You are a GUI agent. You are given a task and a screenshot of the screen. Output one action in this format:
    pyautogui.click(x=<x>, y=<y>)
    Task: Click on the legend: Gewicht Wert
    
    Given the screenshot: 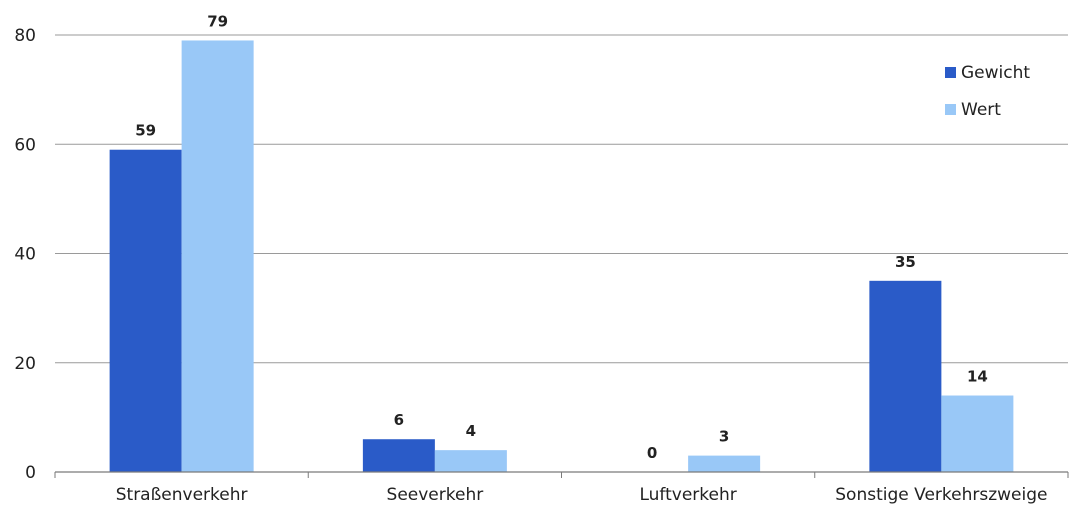 What is the action you would take?
    pyautogui.click(x=987, y=91)
    